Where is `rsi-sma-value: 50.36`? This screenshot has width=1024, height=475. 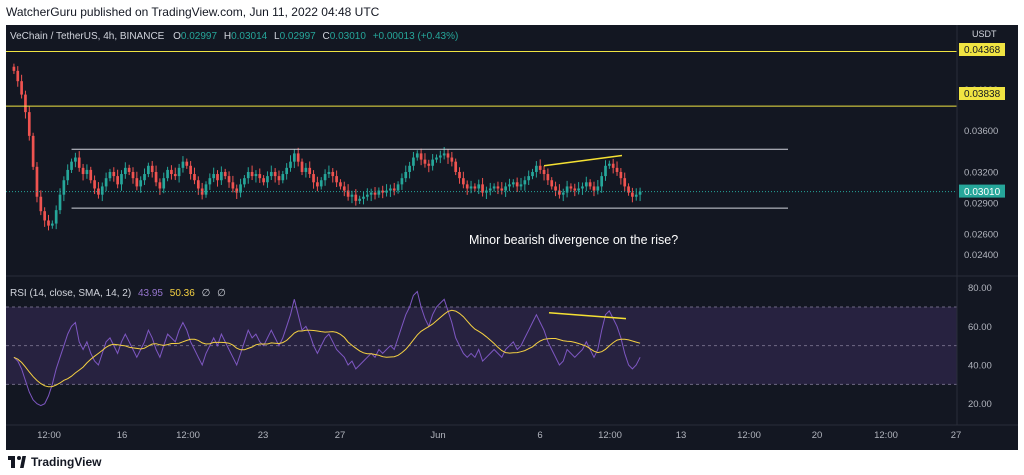 rsi-sma-value: 50.36 is located at coordinates (182, 293).